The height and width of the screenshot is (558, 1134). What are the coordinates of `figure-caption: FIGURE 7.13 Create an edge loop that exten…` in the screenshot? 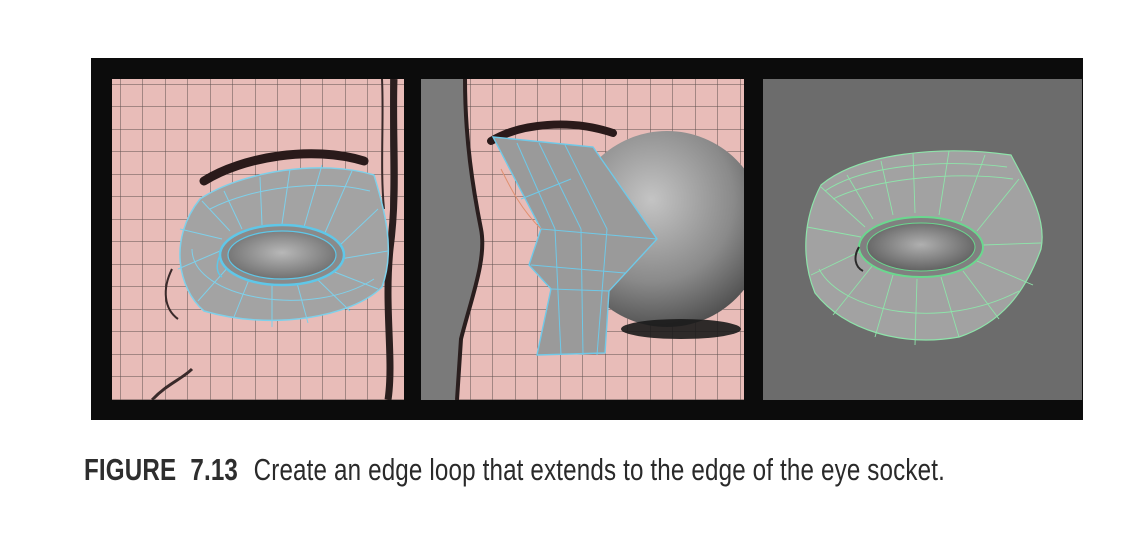 It's located at (514, 470).